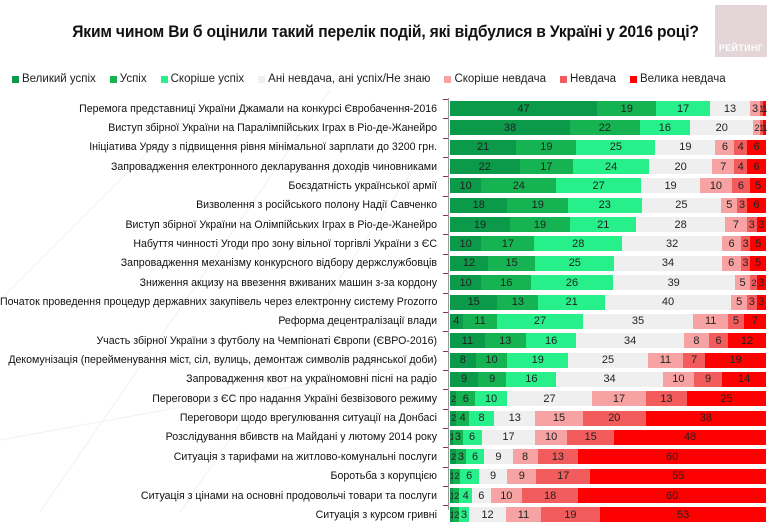 The width and height of the screenshot is (771, 523). Describe the element at coordinates (549, 398) in the screenshot. I see `data-label: 27` at that location.